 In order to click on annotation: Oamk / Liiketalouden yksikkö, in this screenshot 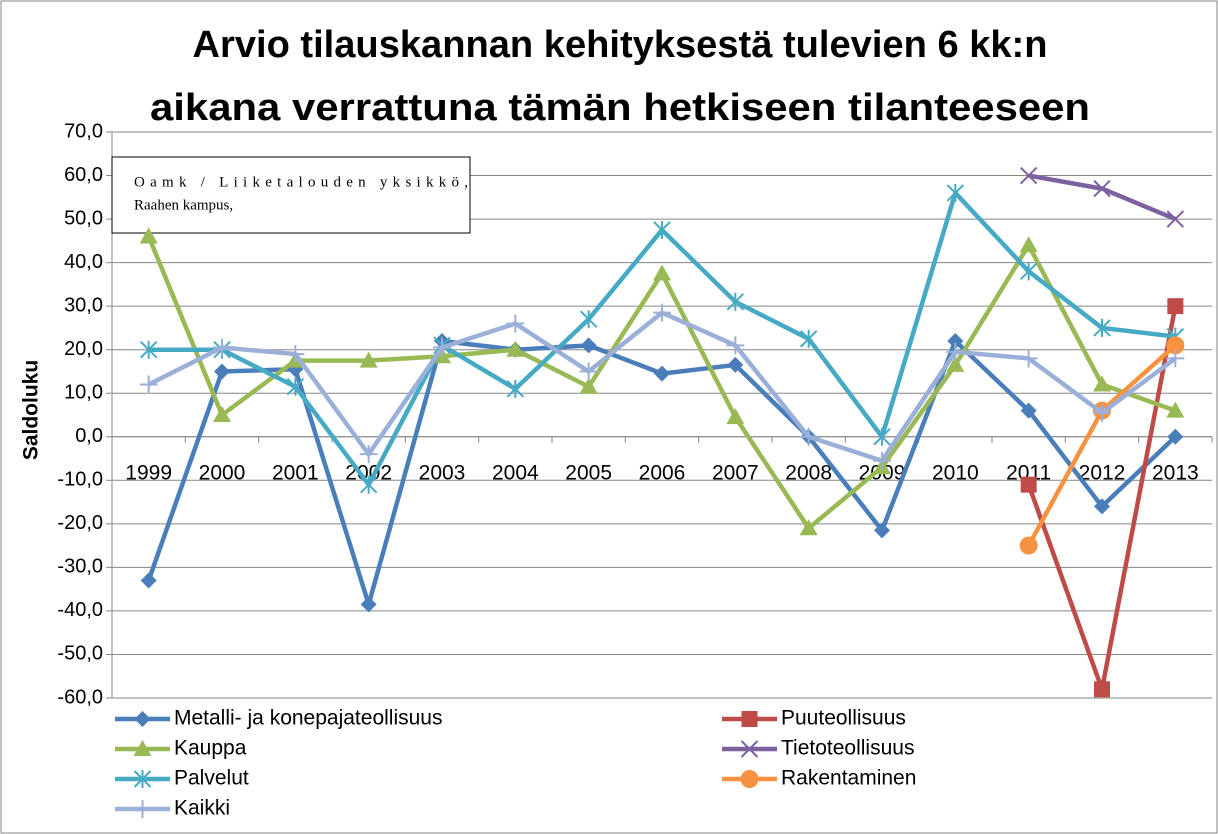, I will do `click(301, 182)`.